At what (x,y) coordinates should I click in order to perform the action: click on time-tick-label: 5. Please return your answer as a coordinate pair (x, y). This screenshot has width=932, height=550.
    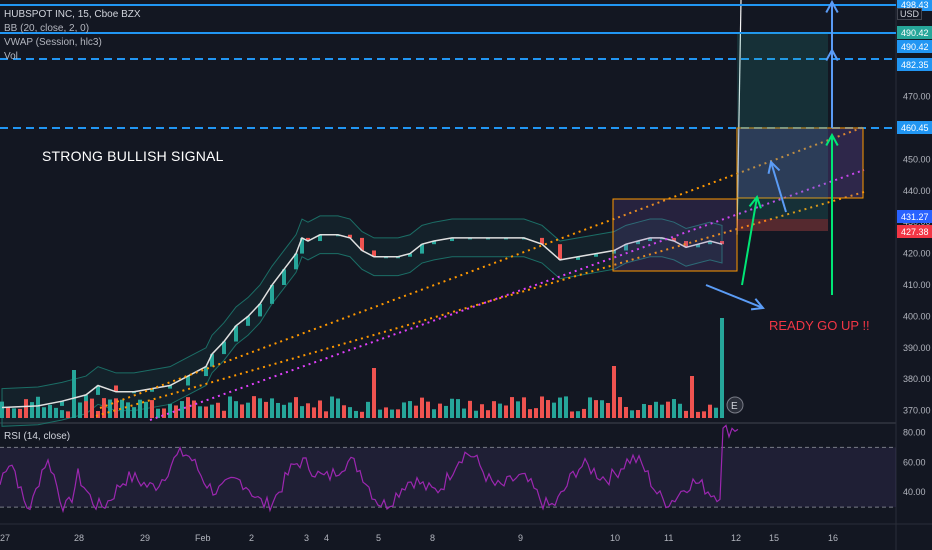
    Looking at the image, I should click on (378, 538).